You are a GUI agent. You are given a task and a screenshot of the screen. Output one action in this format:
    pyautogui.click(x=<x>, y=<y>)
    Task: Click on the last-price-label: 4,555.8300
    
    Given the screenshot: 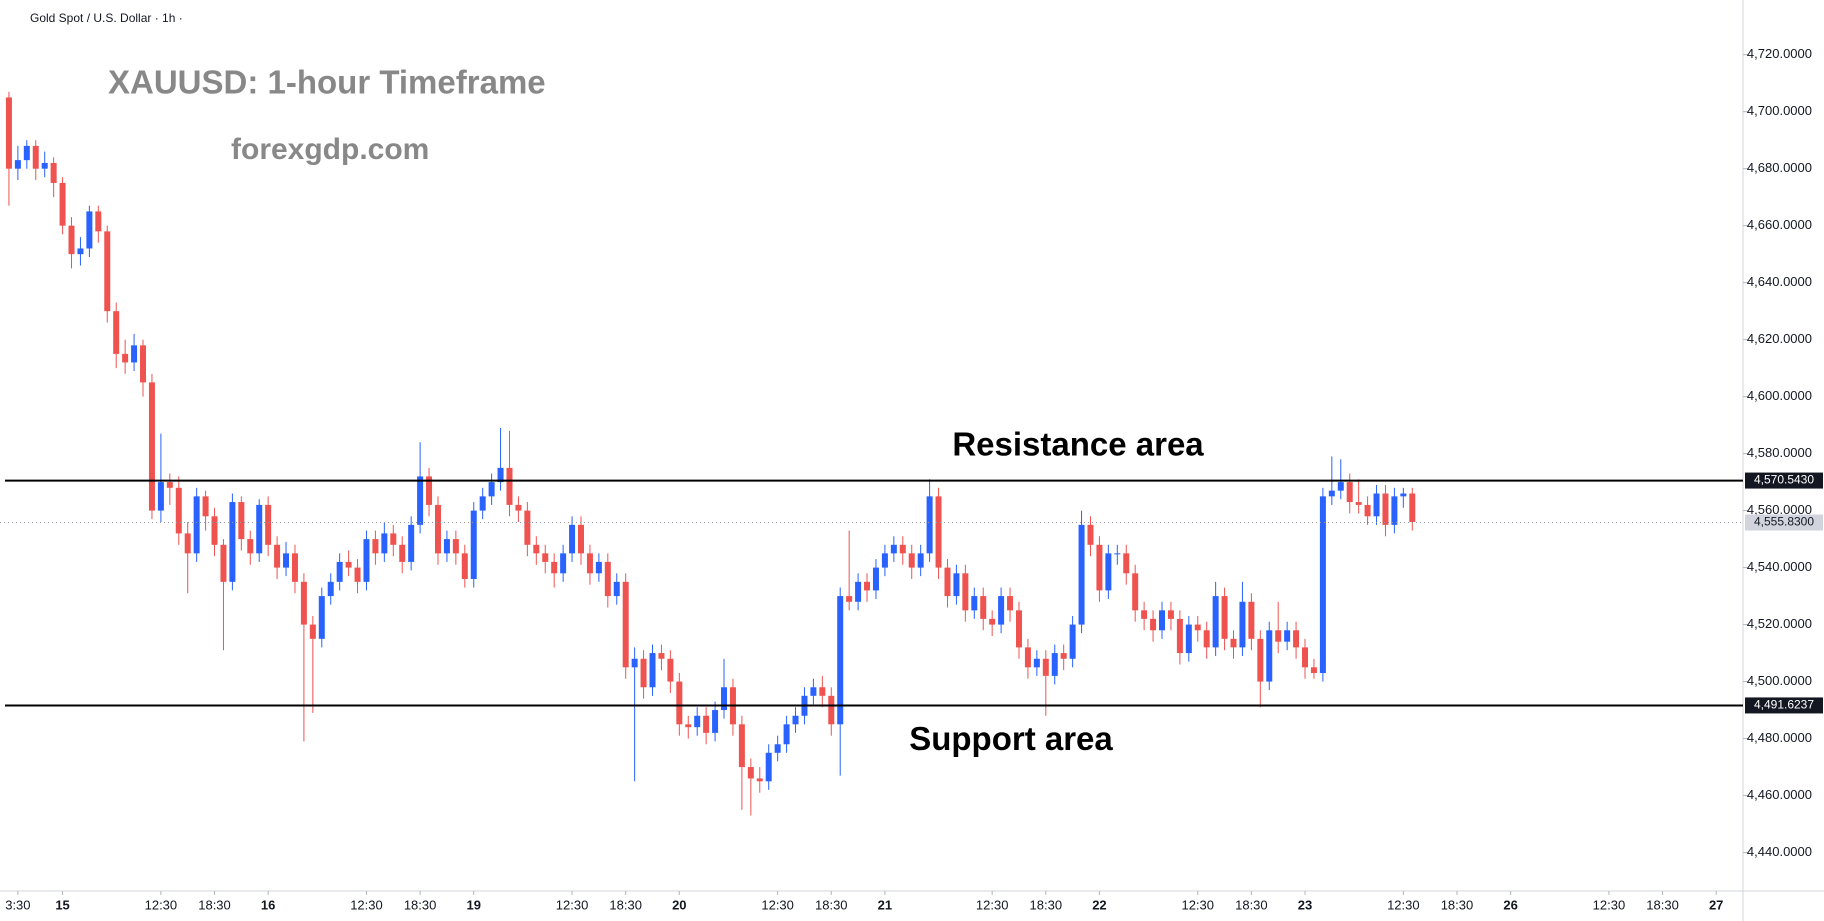 What is the action you would take?
    pyautogui.click(x=1784, y=522)
    